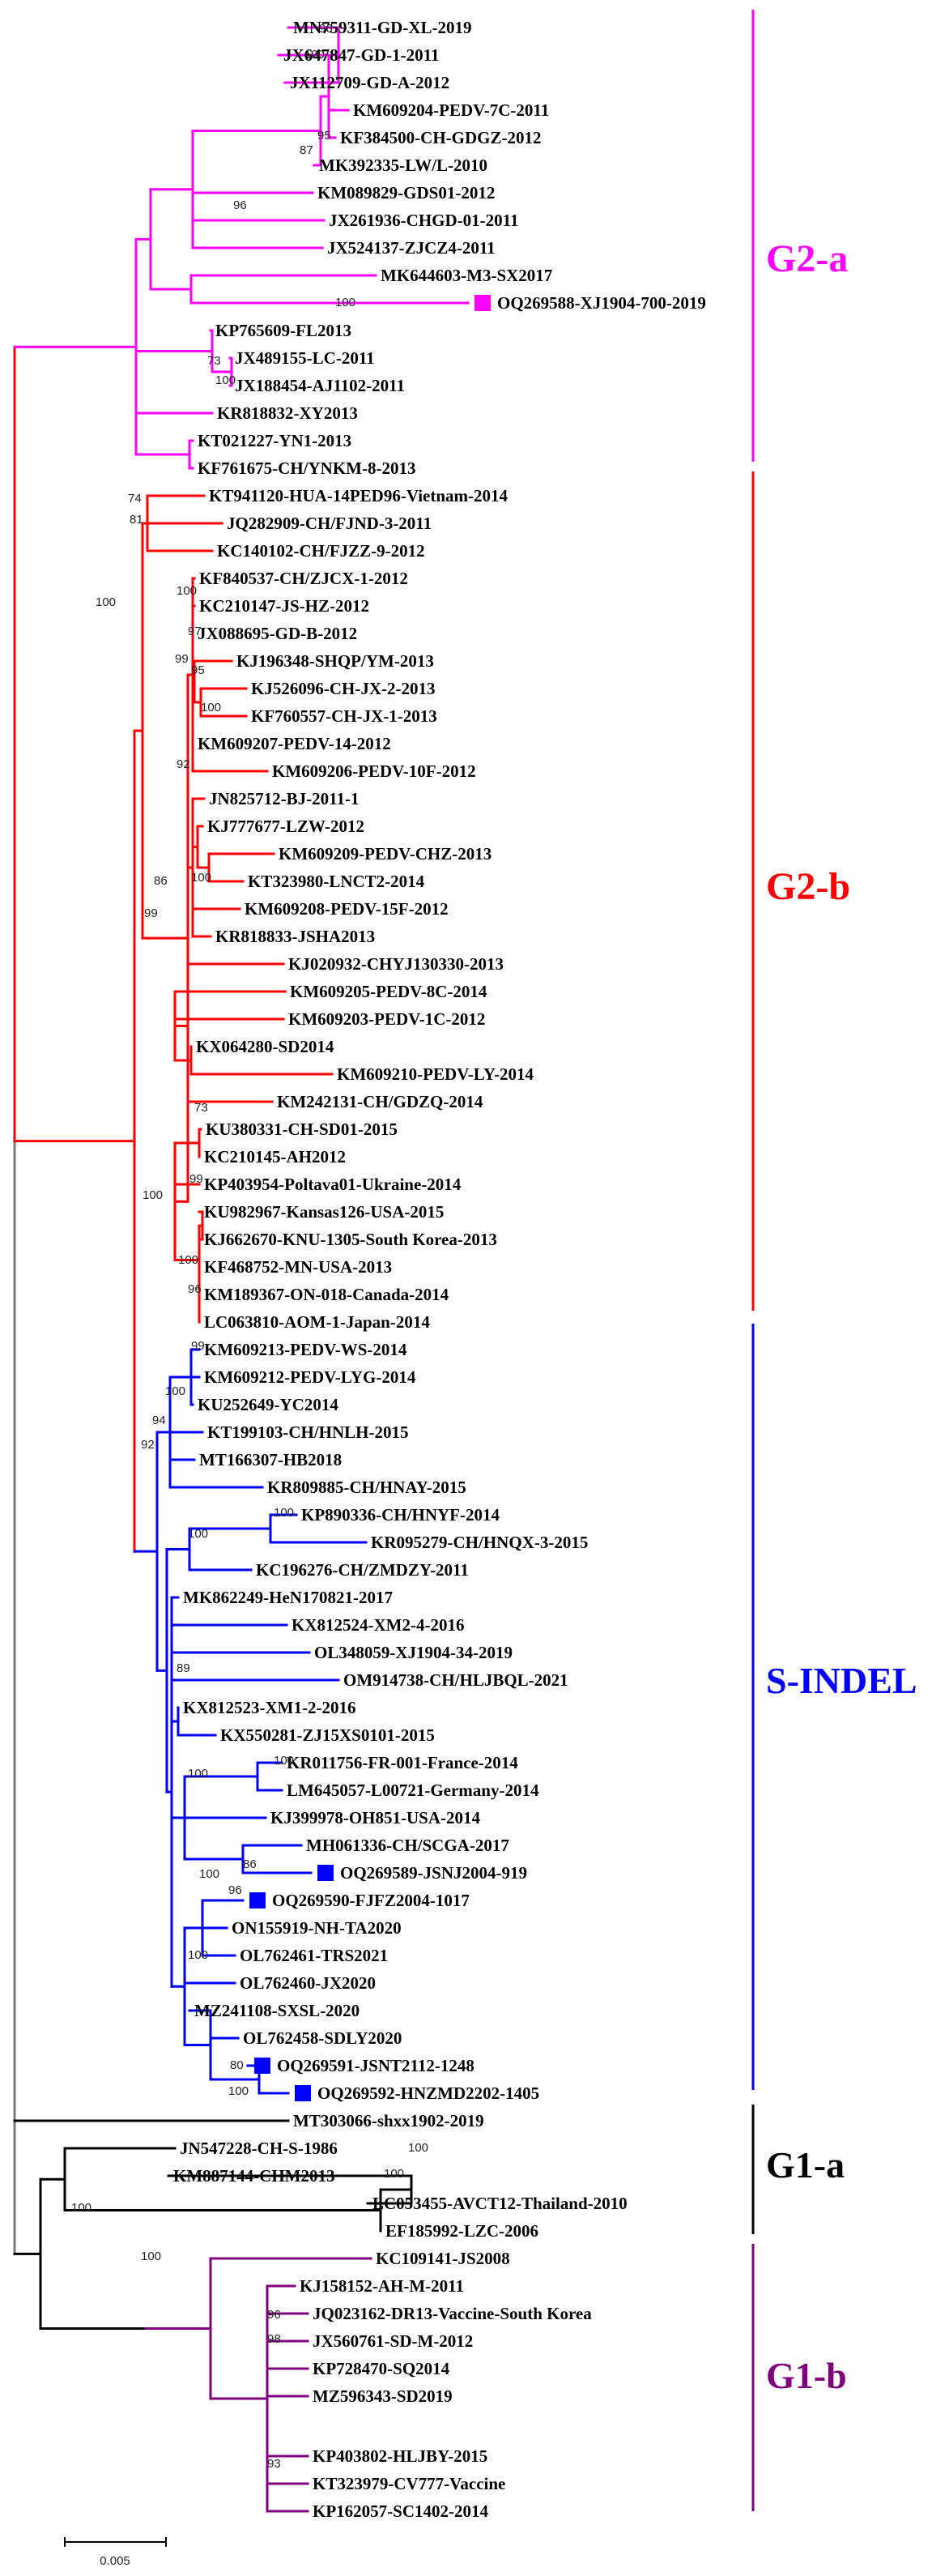 This screenshot has width=949, height=2576. What do you see at coordinates (265, 1046) in the screenshot?
I see `leaf-label: KX064280-SD2014` at bounding box center [265, 1046].